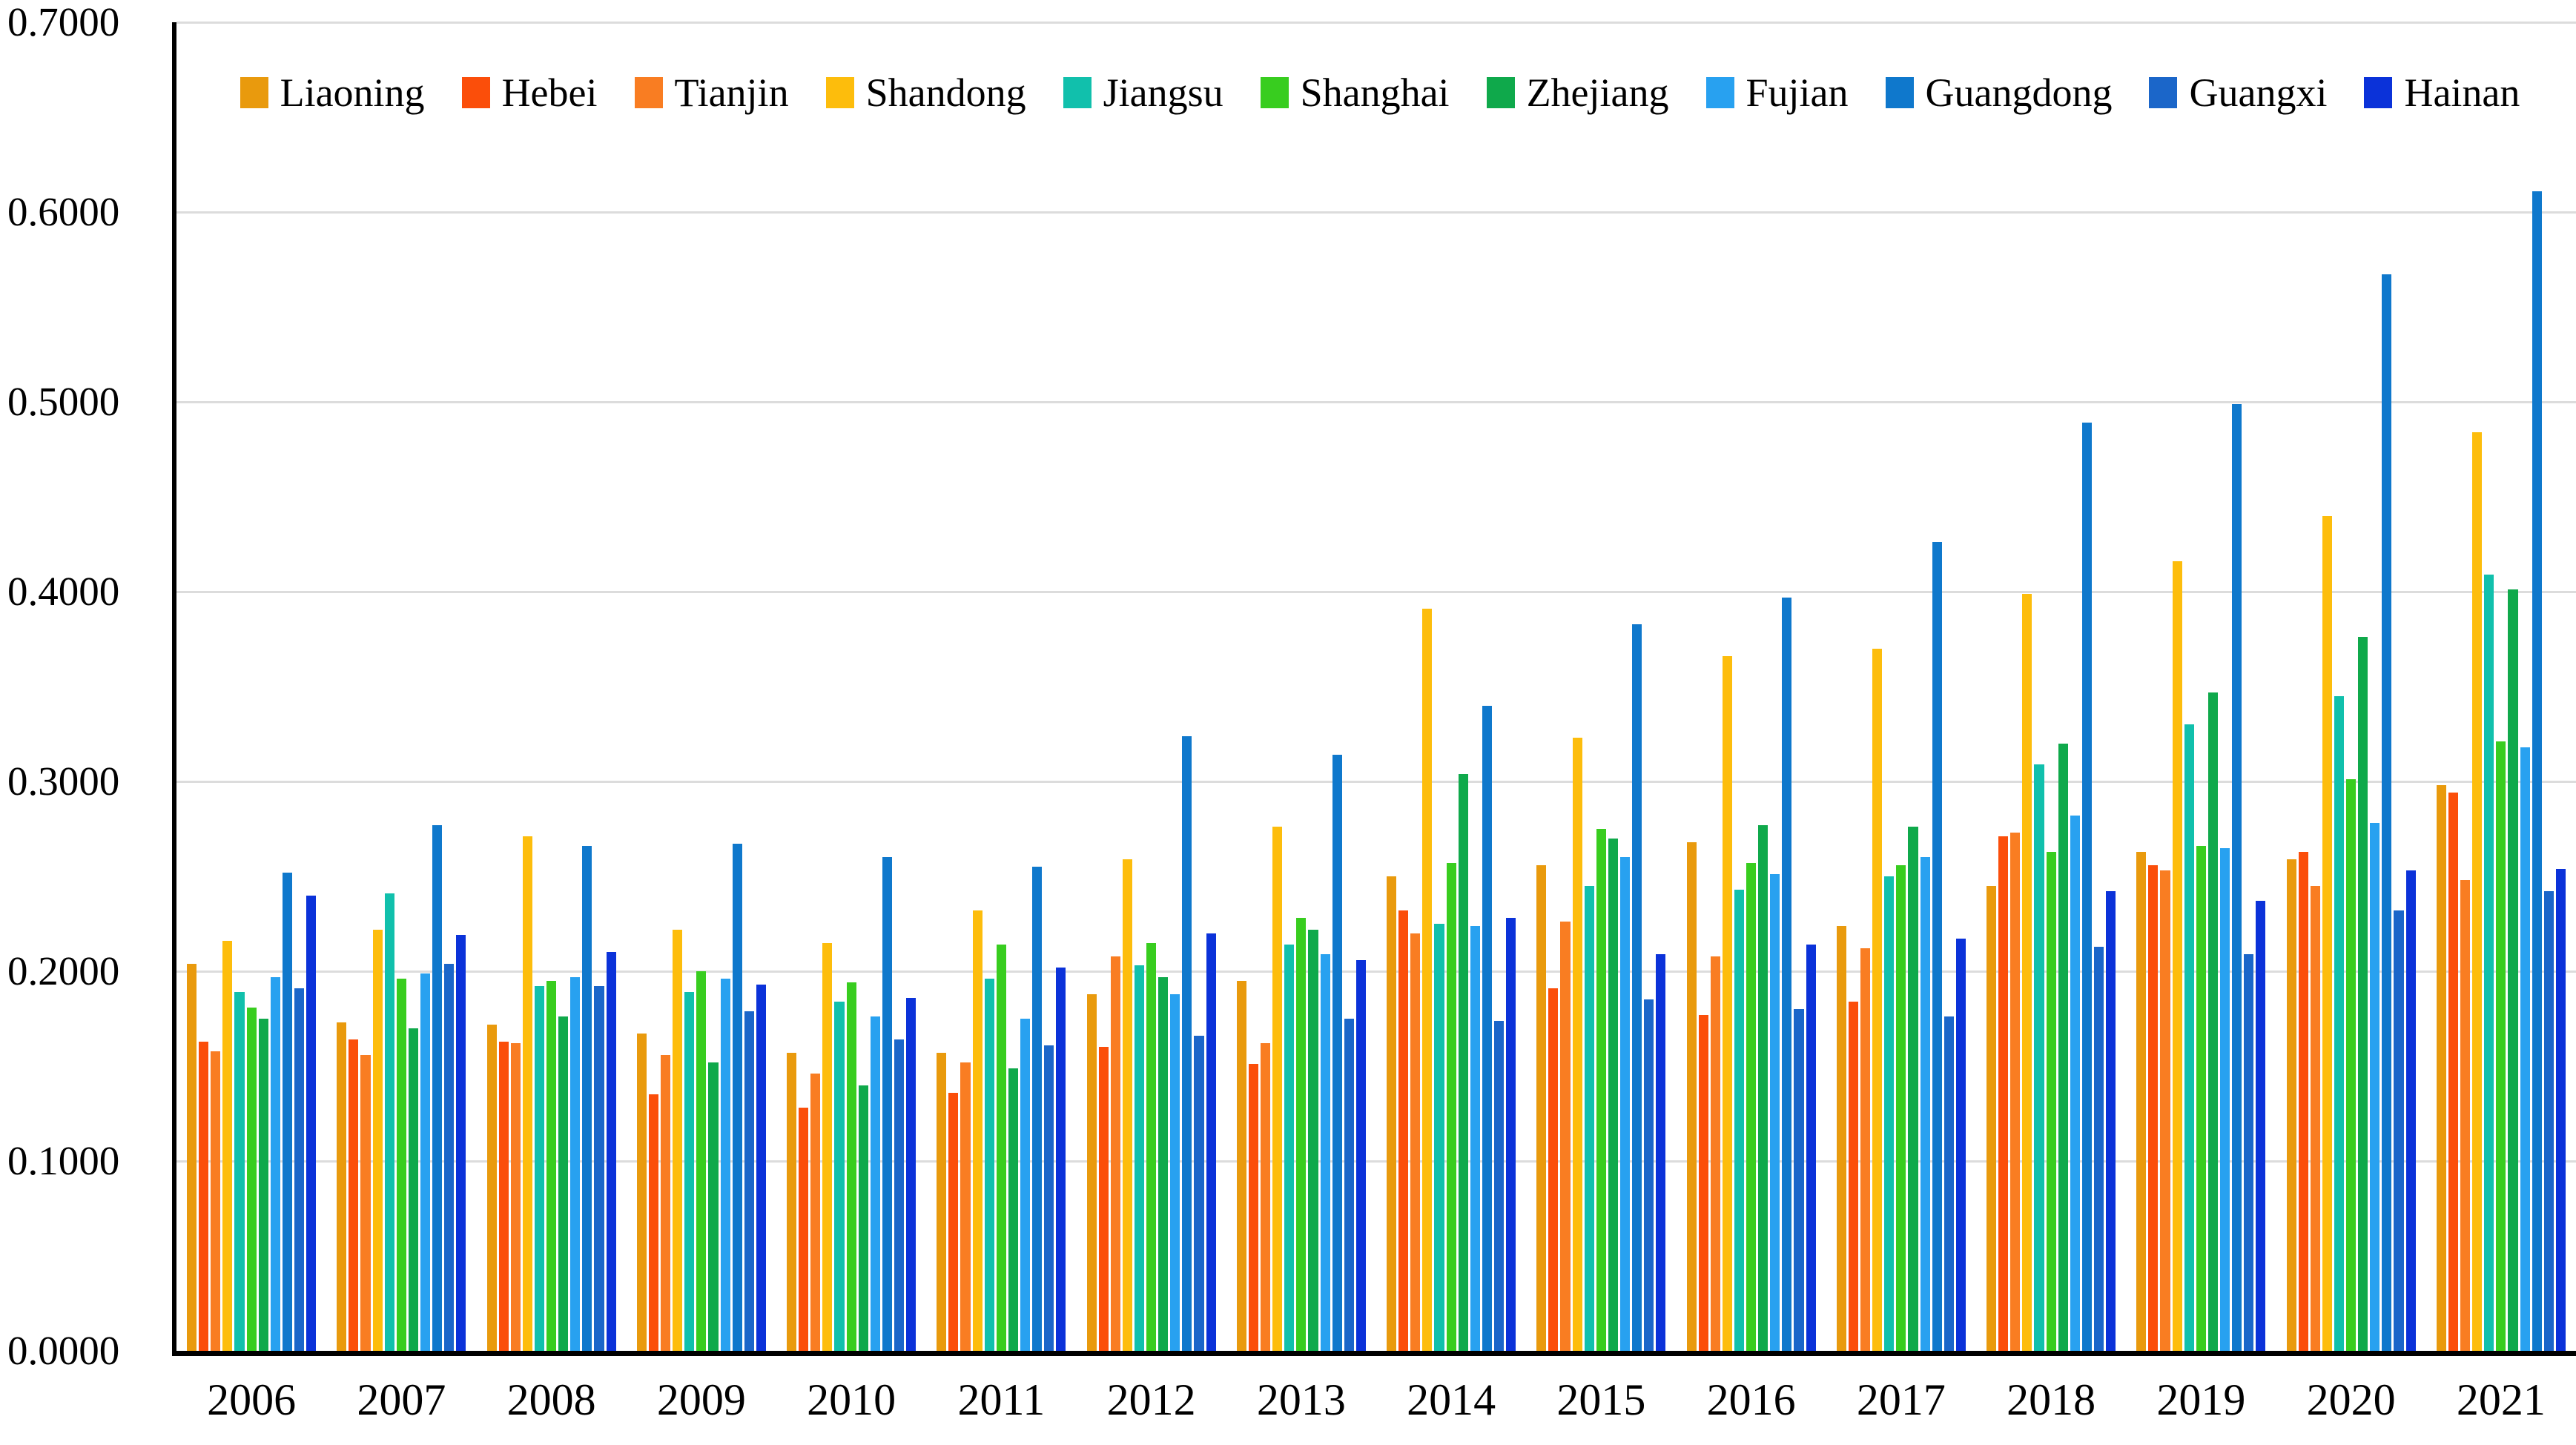 This screenshot has height=1445, width=2576. What do you see at coordinates (491, 1187) in the screenshot?
I see `bar-liaoning-2008` at bounding box center [491, 1187].